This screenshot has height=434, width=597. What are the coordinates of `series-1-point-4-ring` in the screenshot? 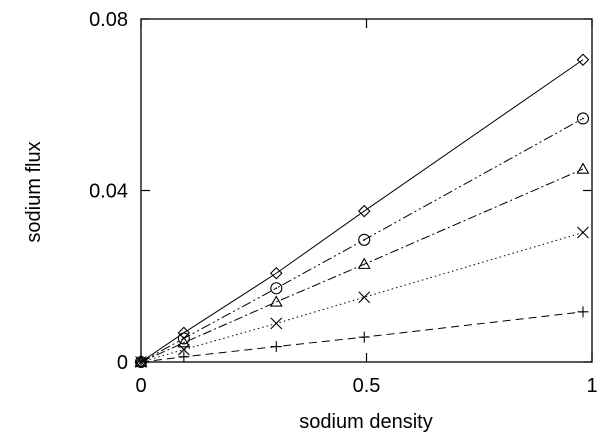 It's located at (583, 118).